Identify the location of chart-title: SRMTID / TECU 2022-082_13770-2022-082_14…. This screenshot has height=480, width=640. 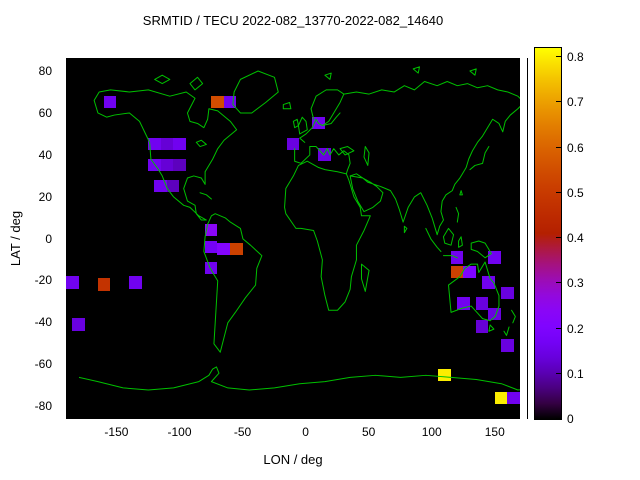
(293, 20).